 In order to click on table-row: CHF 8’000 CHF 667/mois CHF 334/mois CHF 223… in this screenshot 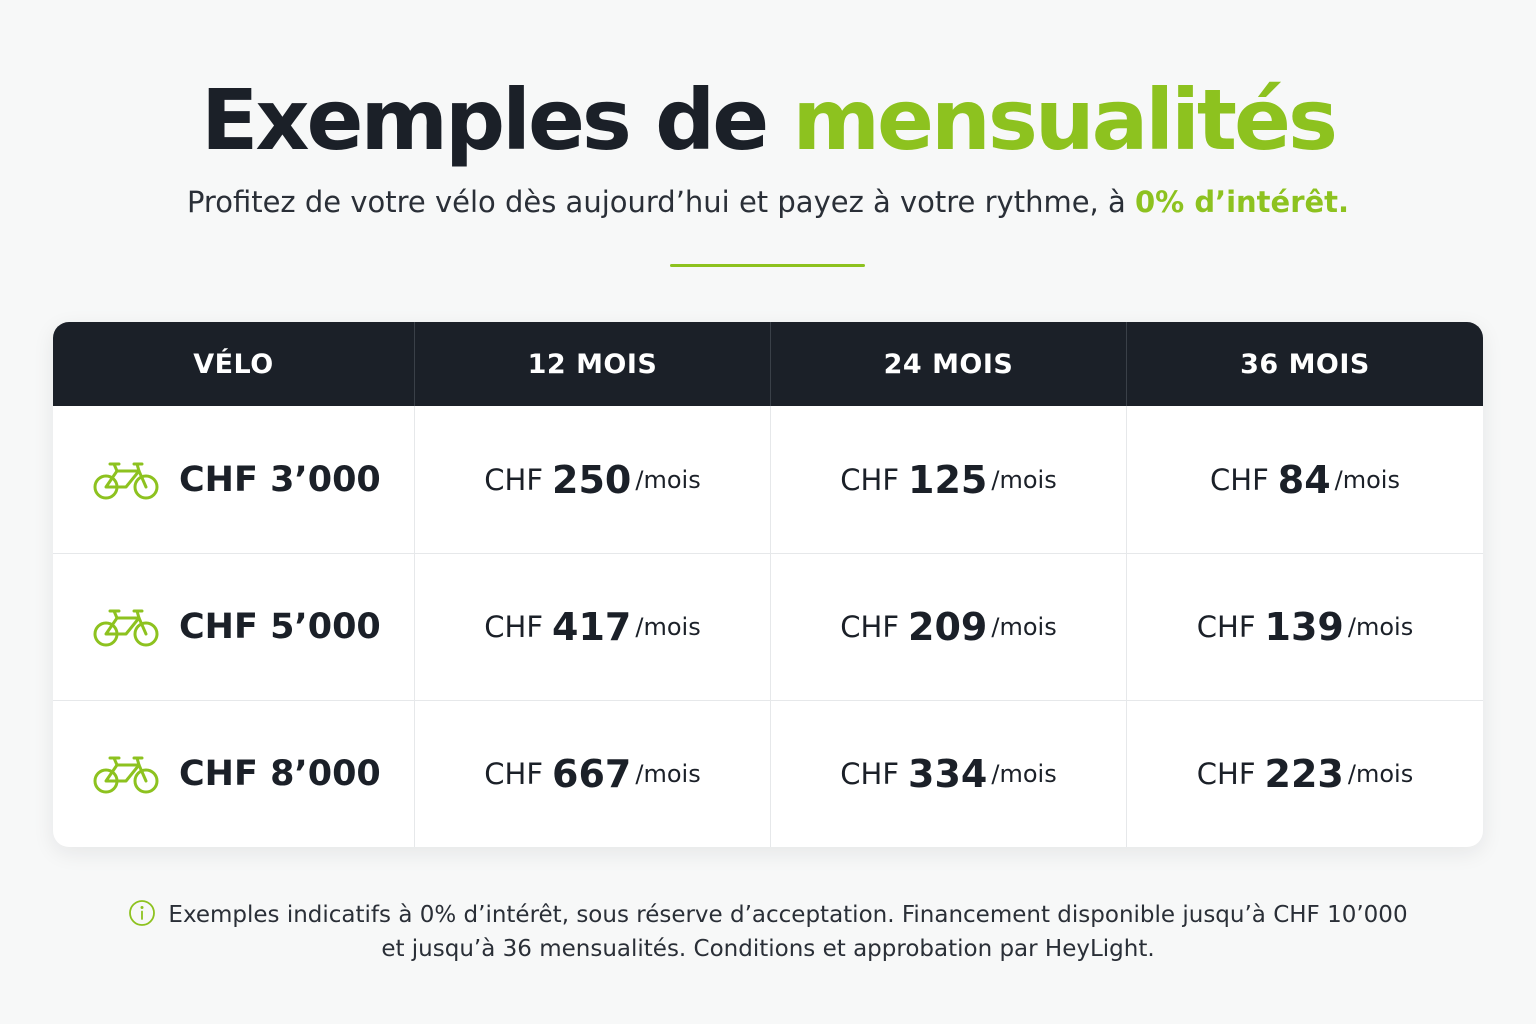, I will do `click(768, 773)`.